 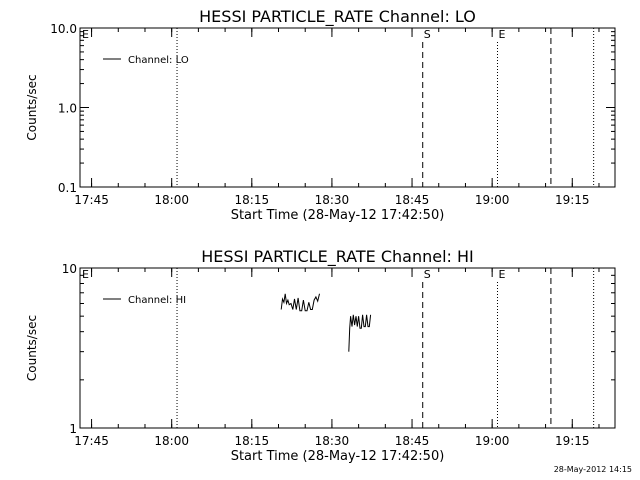 I want to click on panel-1-y-tick-label: 10.0, so click(x=63, y=29).